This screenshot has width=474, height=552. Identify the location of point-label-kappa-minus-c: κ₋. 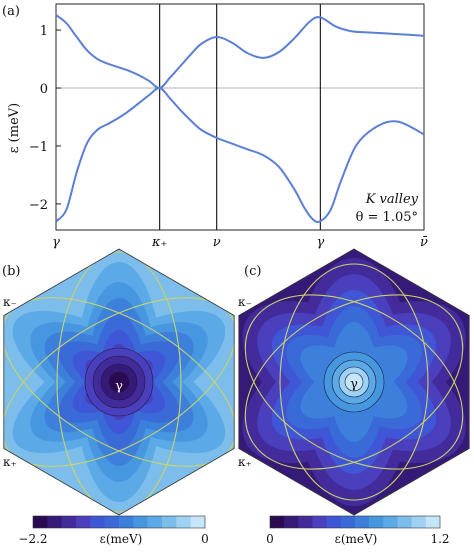
(245, 302).